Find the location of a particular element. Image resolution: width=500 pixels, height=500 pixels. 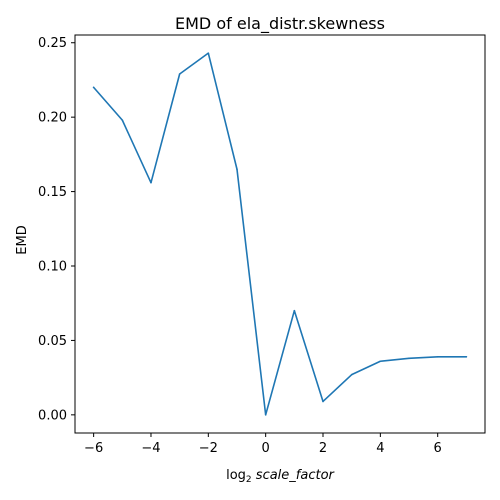

y-axis-label: EMD is located at coordinates (22, 239).